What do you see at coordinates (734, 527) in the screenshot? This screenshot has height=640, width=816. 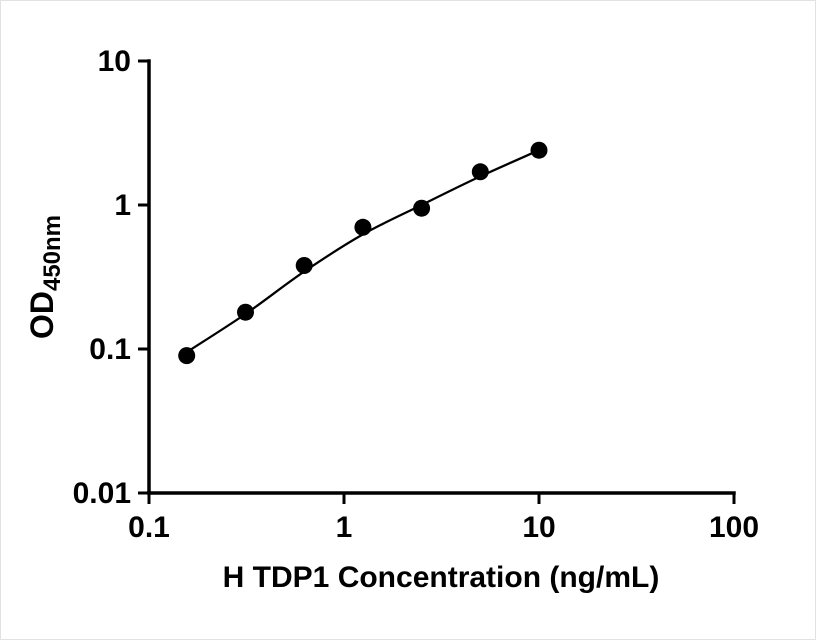 I see `x-tick-label: 100` at bounding box center [734, 527].